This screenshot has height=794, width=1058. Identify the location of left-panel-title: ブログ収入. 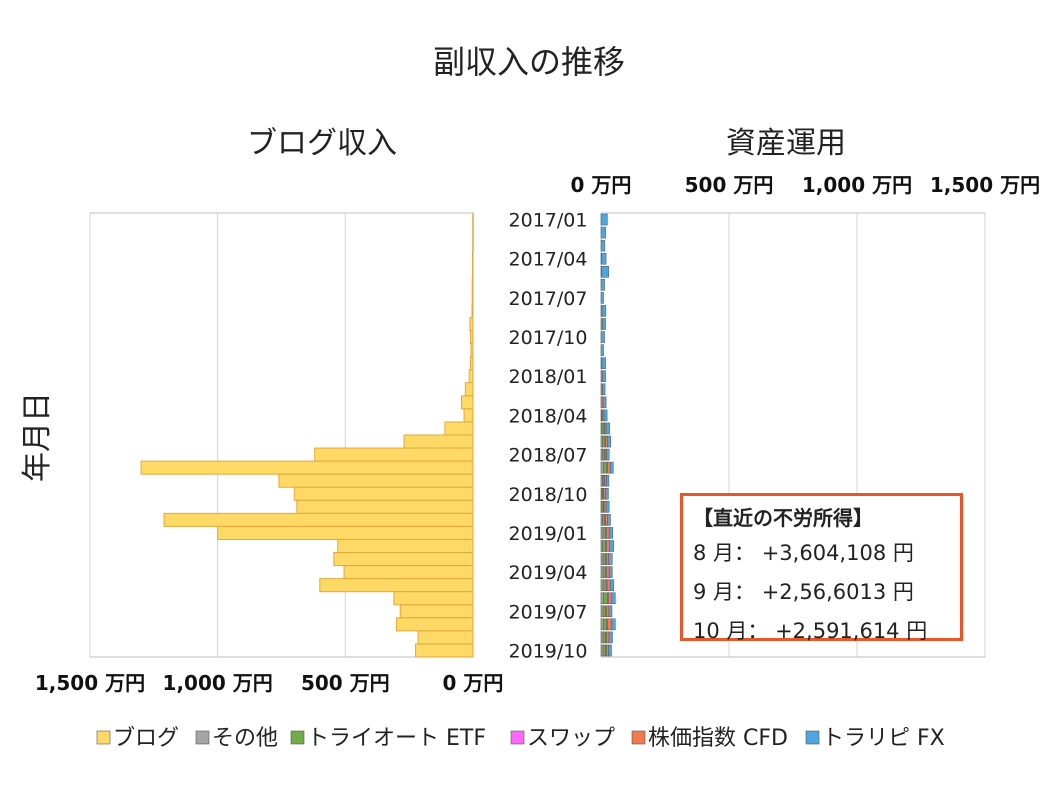
(322, 143).